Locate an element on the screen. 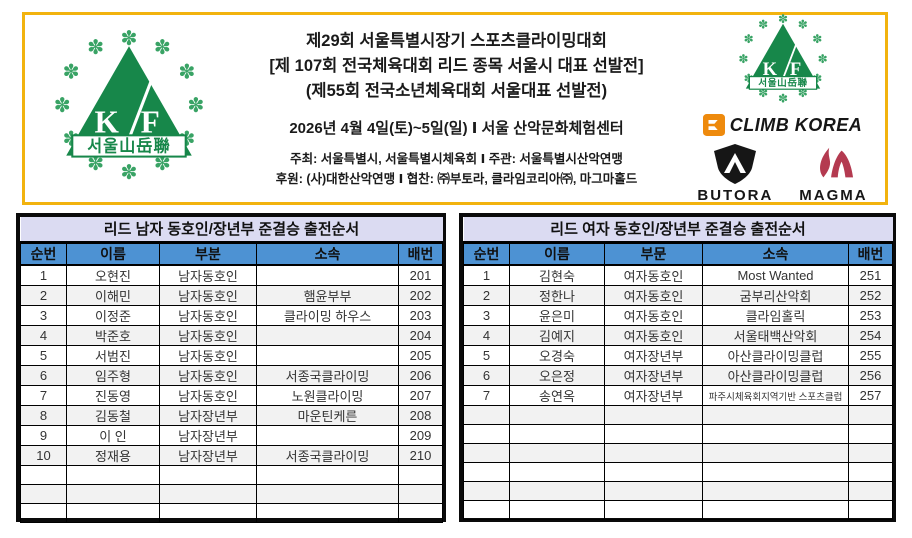 The height and width of the screenshot is (538, 912). magma-logo: MAGMA is located at coordinates (833, 173).